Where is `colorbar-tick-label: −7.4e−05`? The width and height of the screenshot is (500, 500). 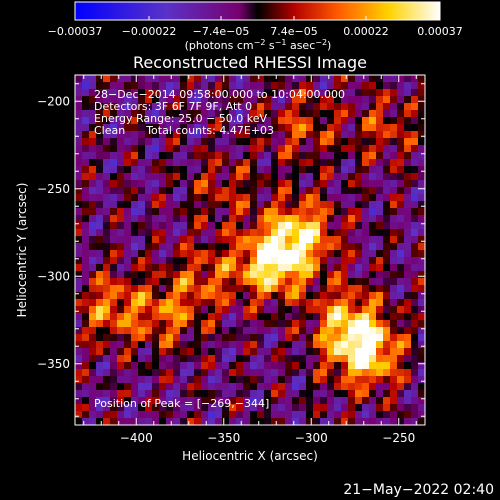 colorbar-tick-label: −7.4e−05 is located at coordinates (221, 31).